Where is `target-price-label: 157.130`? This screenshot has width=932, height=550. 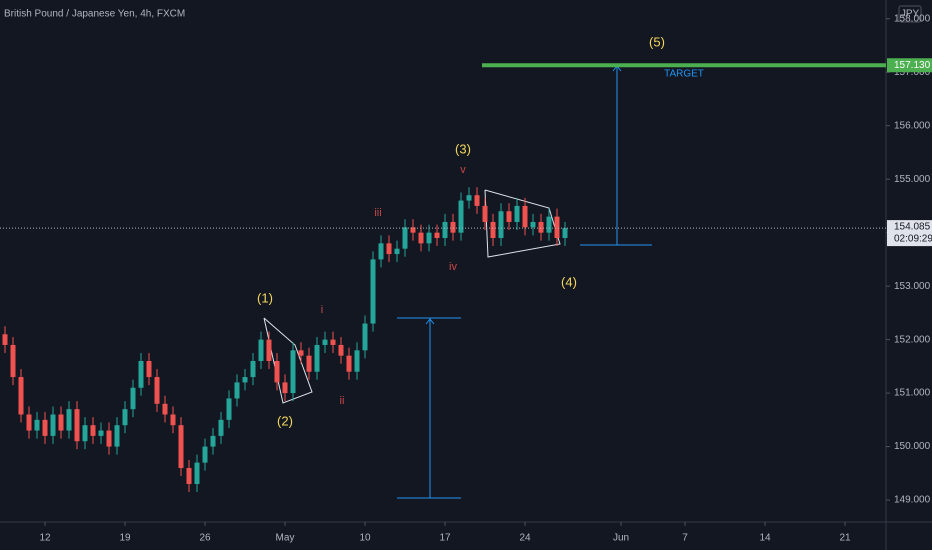 target-price-label: 157.130 is located at coordinates (912, 65).